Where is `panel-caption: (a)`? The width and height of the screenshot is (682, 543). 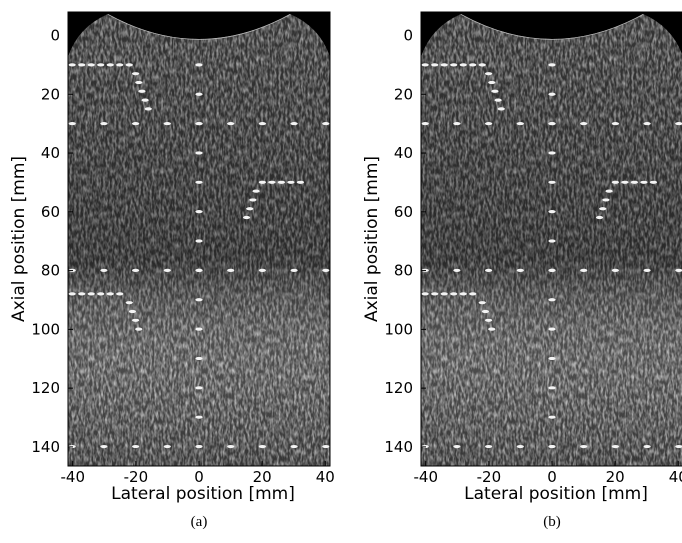 panel-caption: (a) is located at coordinates (199, 522).